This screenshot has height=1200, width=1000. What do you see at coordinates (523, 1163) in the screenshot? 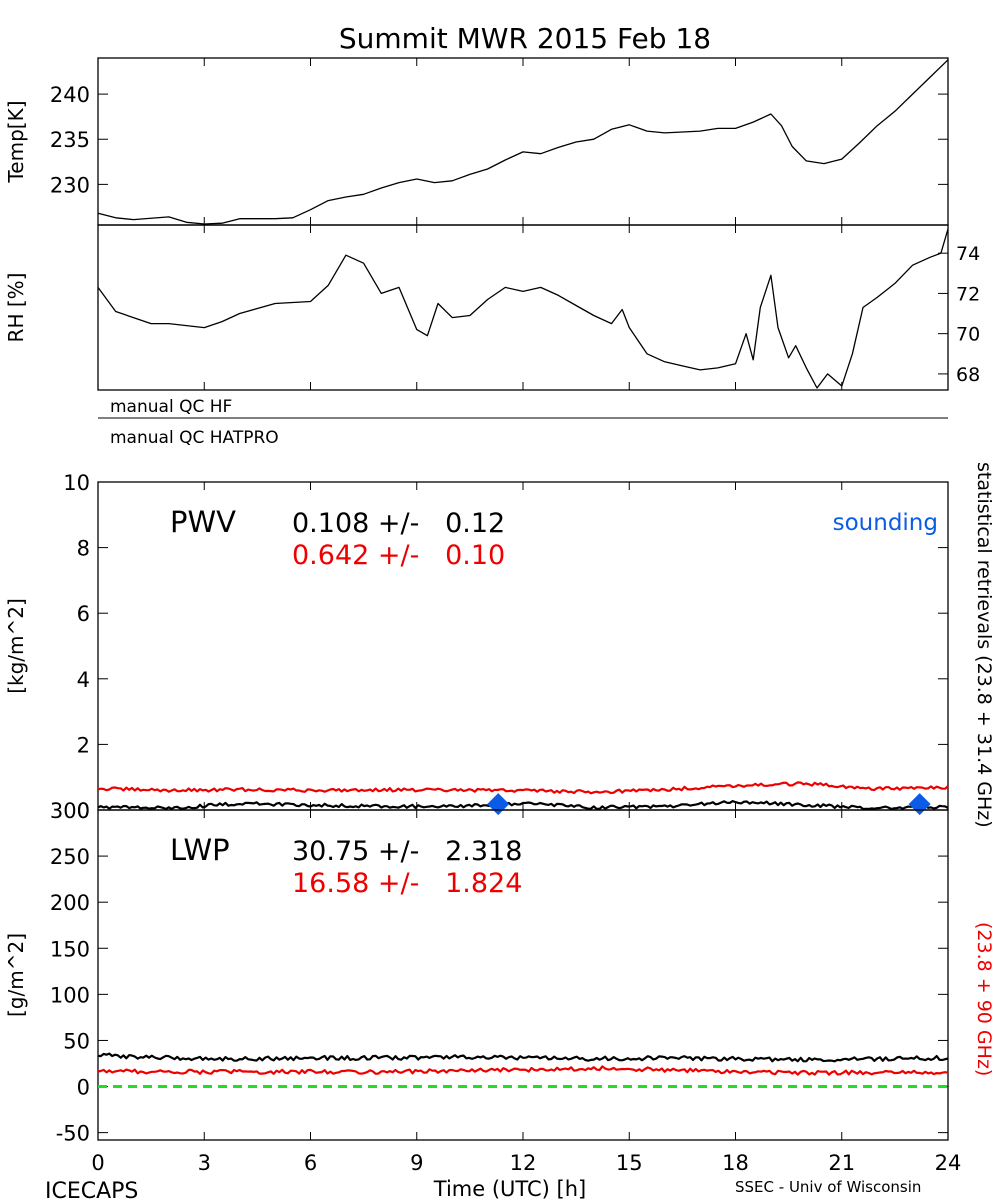
I see `x-tick-label: 12` at bounding box center [523, 1163].